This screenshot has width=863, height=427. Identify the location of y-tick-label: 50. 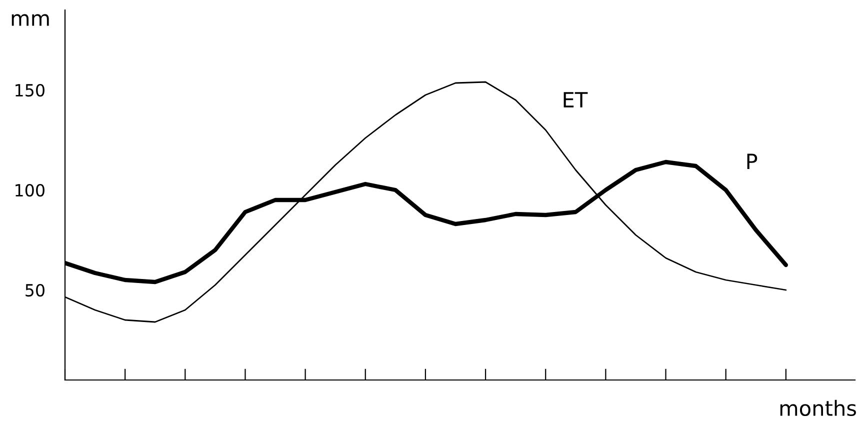
(35, 290).